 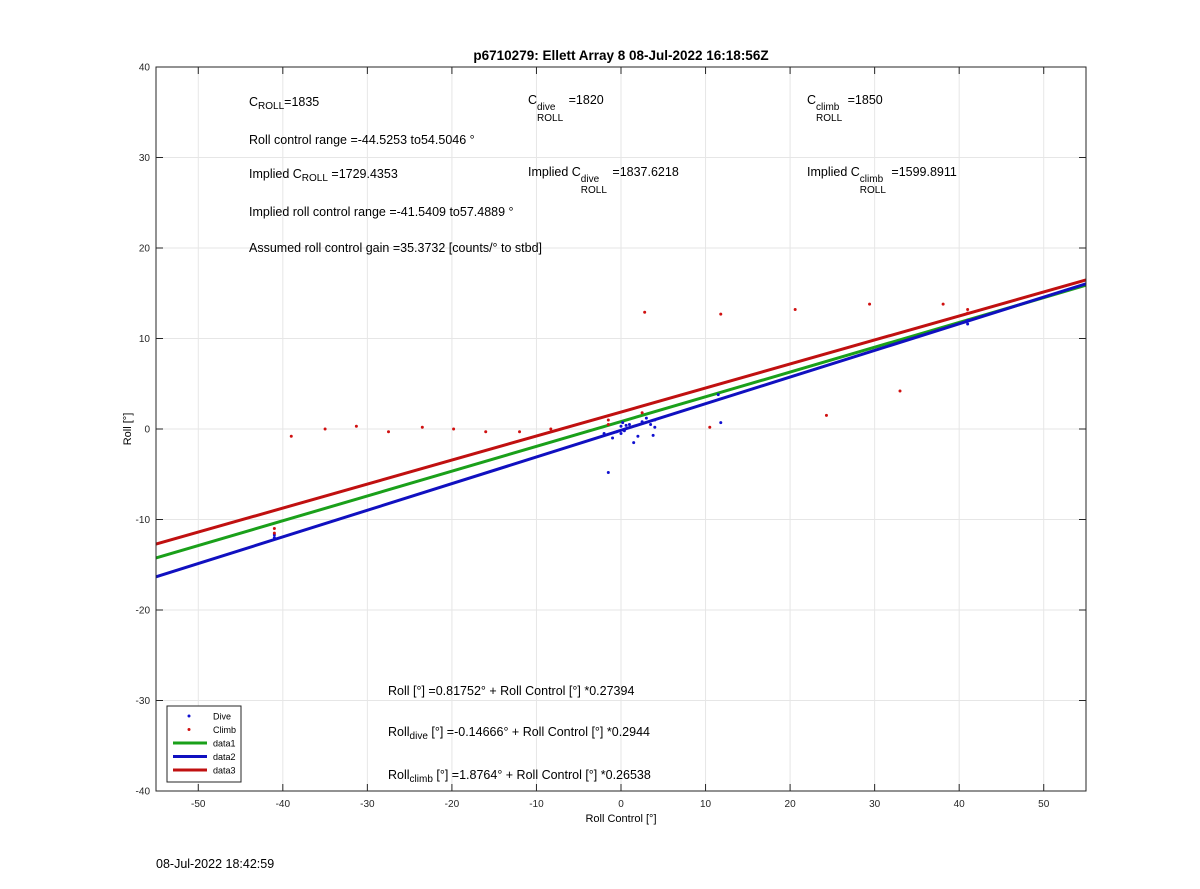 I want to click on legend: Dive Climb data1 data2 data3, so click(x=204, y=744).